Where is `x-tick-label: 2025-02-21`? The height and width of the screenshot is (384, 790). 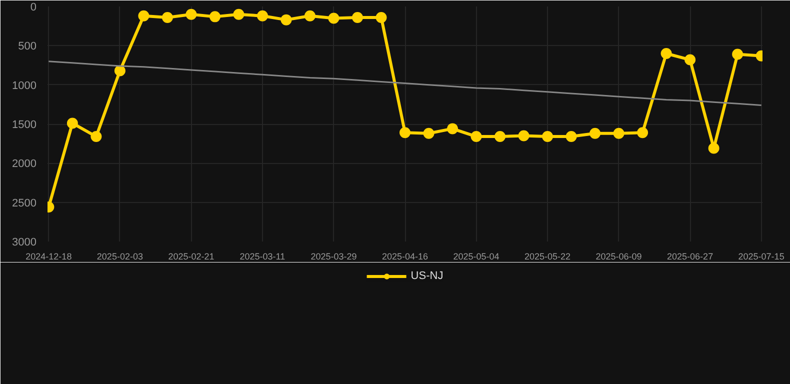
x-tick-label: 2025-02-21 is located at coordinates (191, 257).